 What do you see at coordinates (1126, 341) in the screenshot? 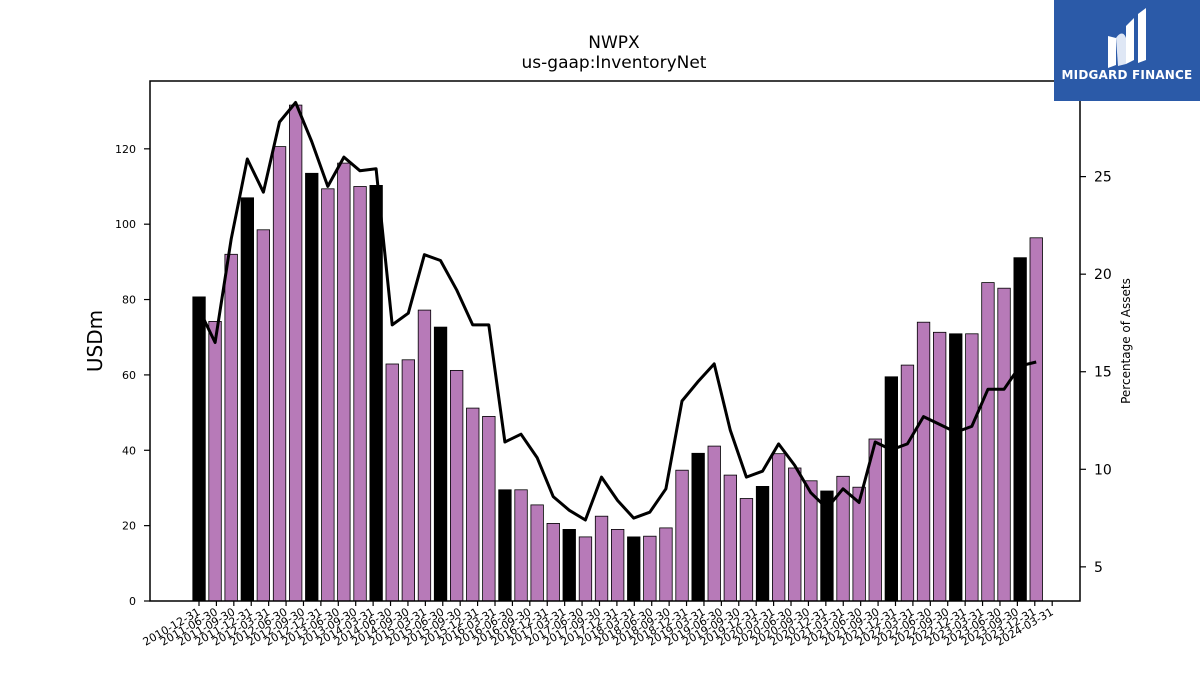
I see `y2-axis-label: Percentage of Assets` at bounding box center [1126, 341].